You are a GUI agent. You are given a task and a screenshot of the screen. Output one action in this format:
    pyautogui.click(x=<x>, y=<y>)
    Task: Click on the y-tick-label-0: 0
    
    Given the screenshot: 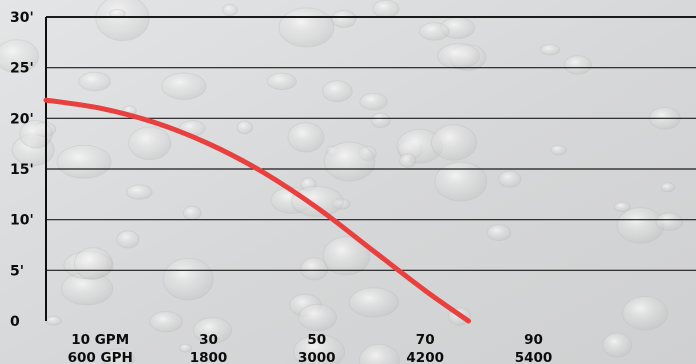 What is the action you would take?
    pyautogui.click(x=15, y=322)
    